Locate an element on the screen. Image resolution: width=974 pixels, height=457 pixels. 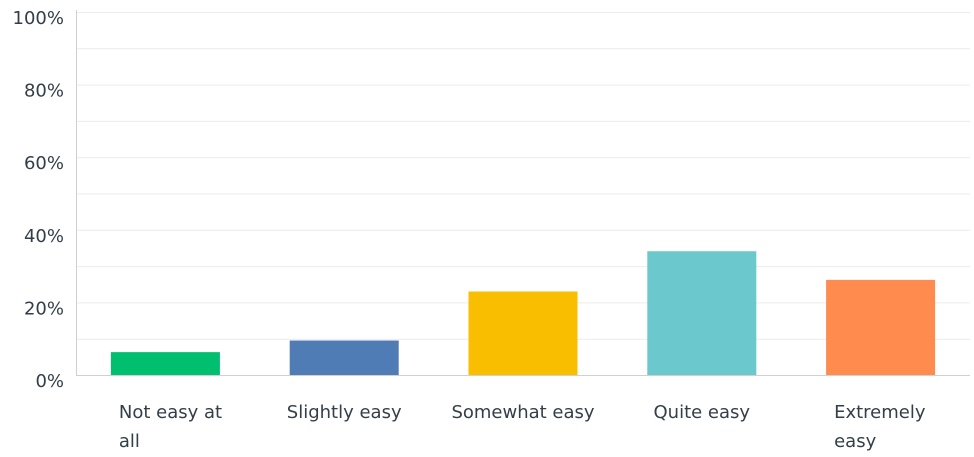
x-tick-label-line: all is located at coordinates (129, 441).